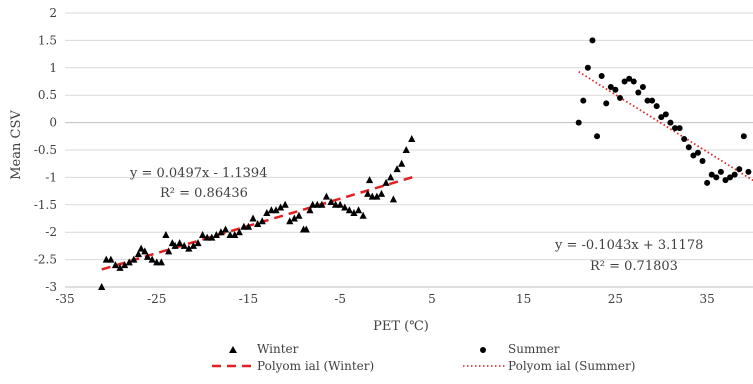  What do you see at coordinates (233, 349) in the screenshot?
I see `legend-triangle-marker` at bounding box center [233, 349].